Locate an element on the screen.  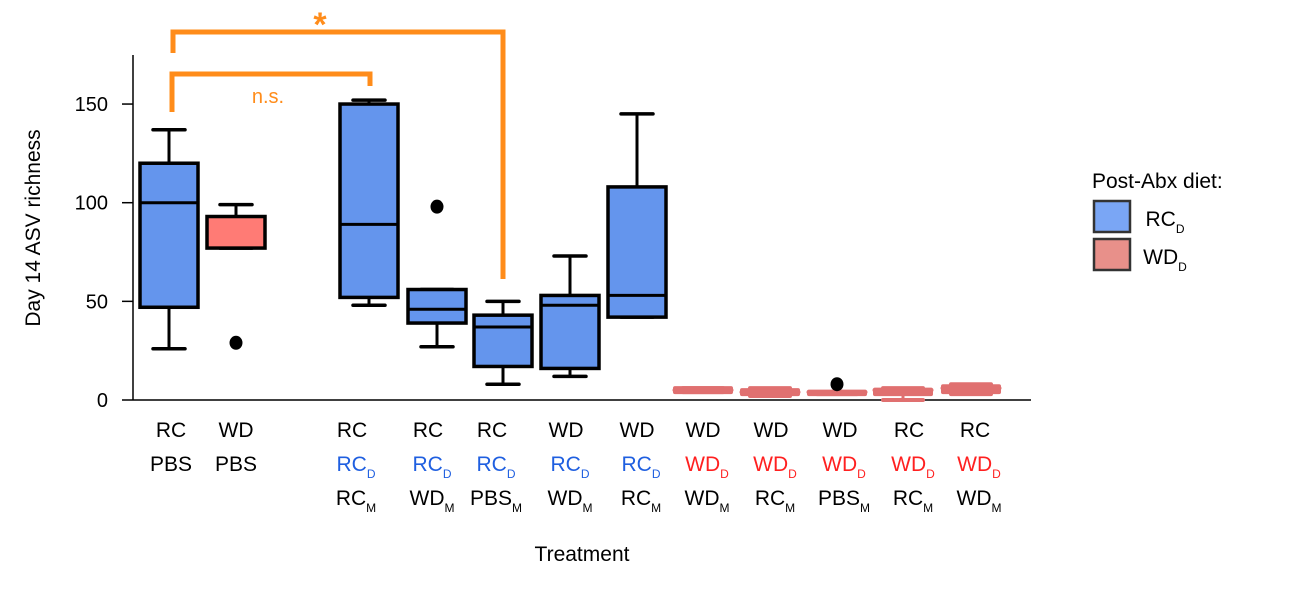
legend-label-wd-subscript: D is located at coordinates (1182, 267).